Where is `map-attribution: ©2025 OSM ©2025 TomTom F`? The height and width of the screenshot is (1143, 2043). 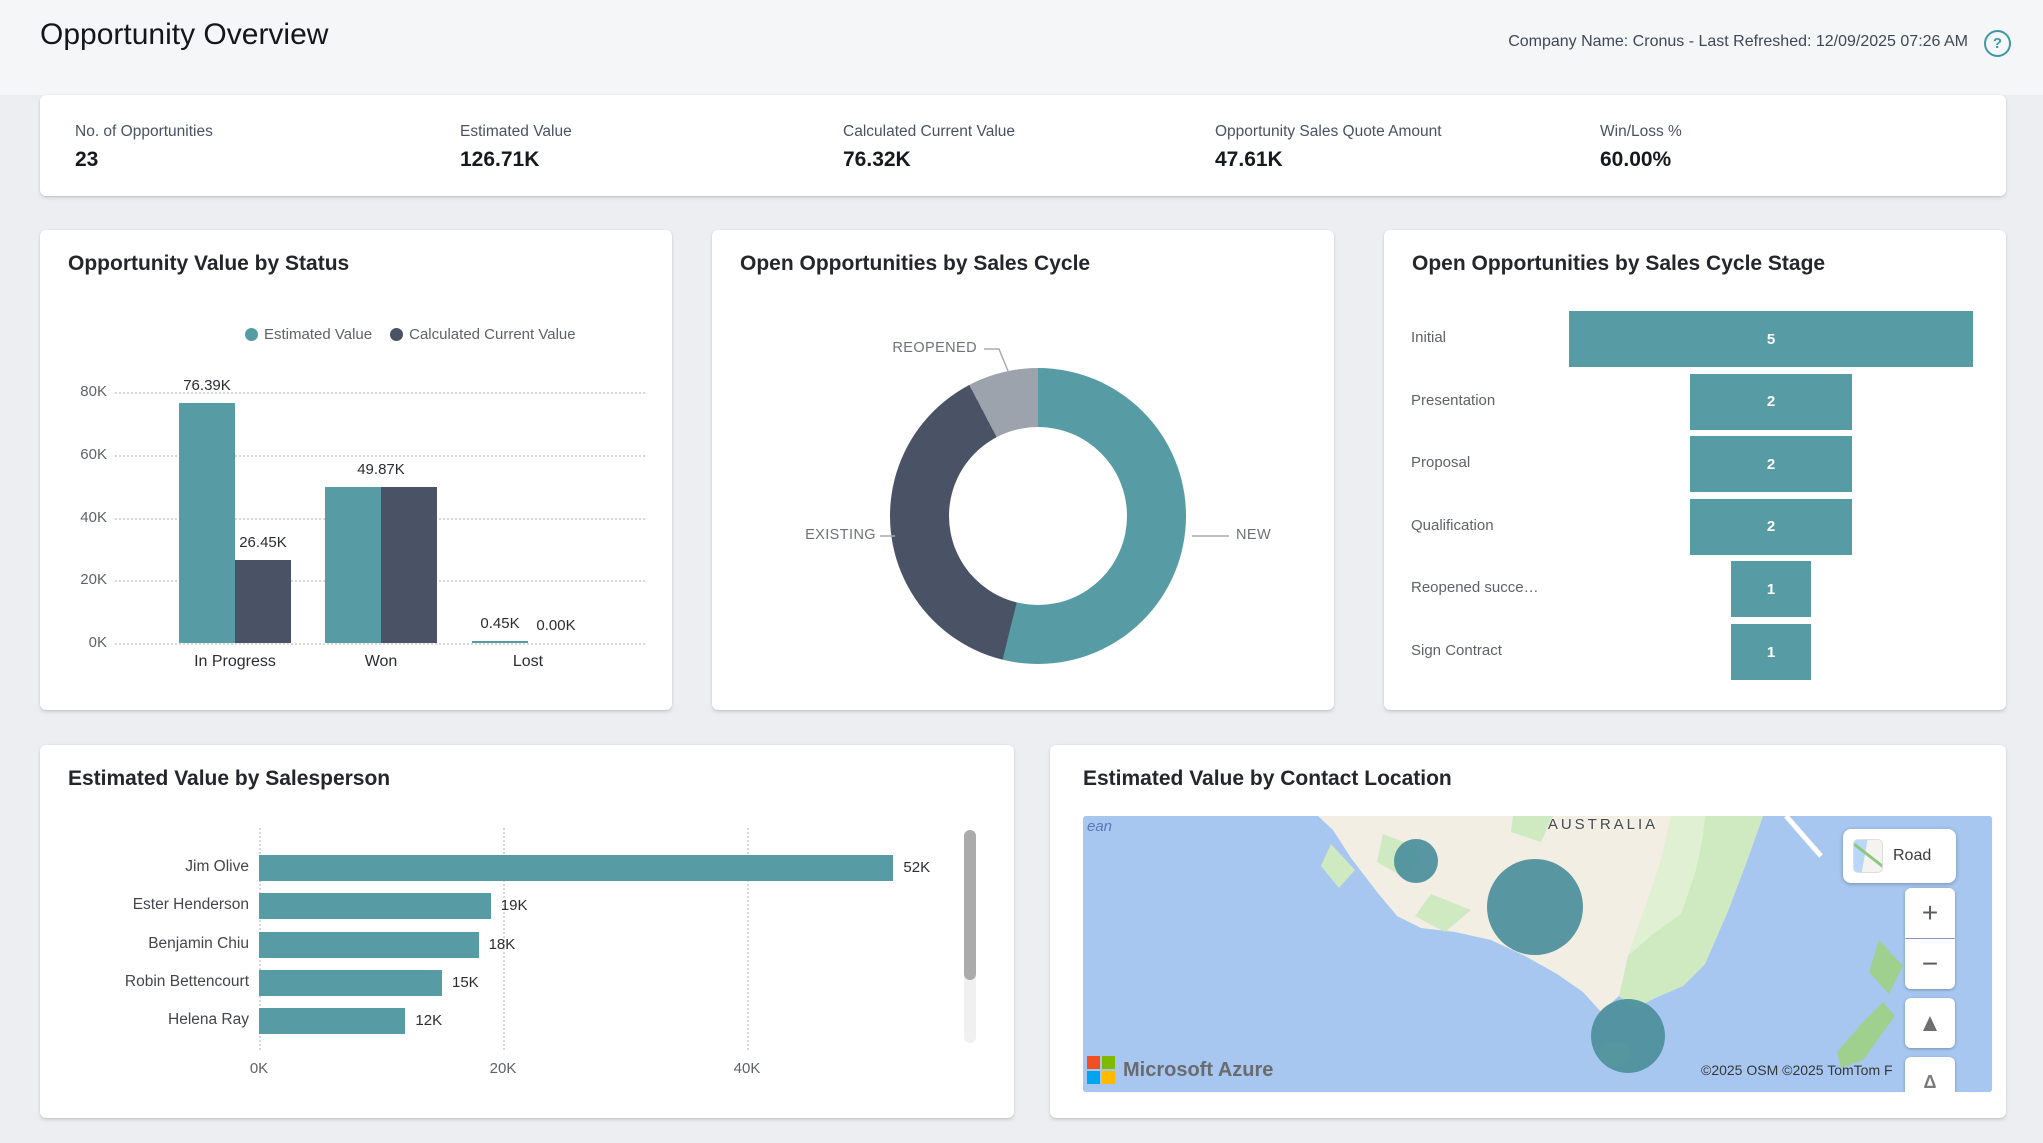 map-attribution: ©2025 OSM ©2025 TomTom F is located at coordinates (1797, 1070).